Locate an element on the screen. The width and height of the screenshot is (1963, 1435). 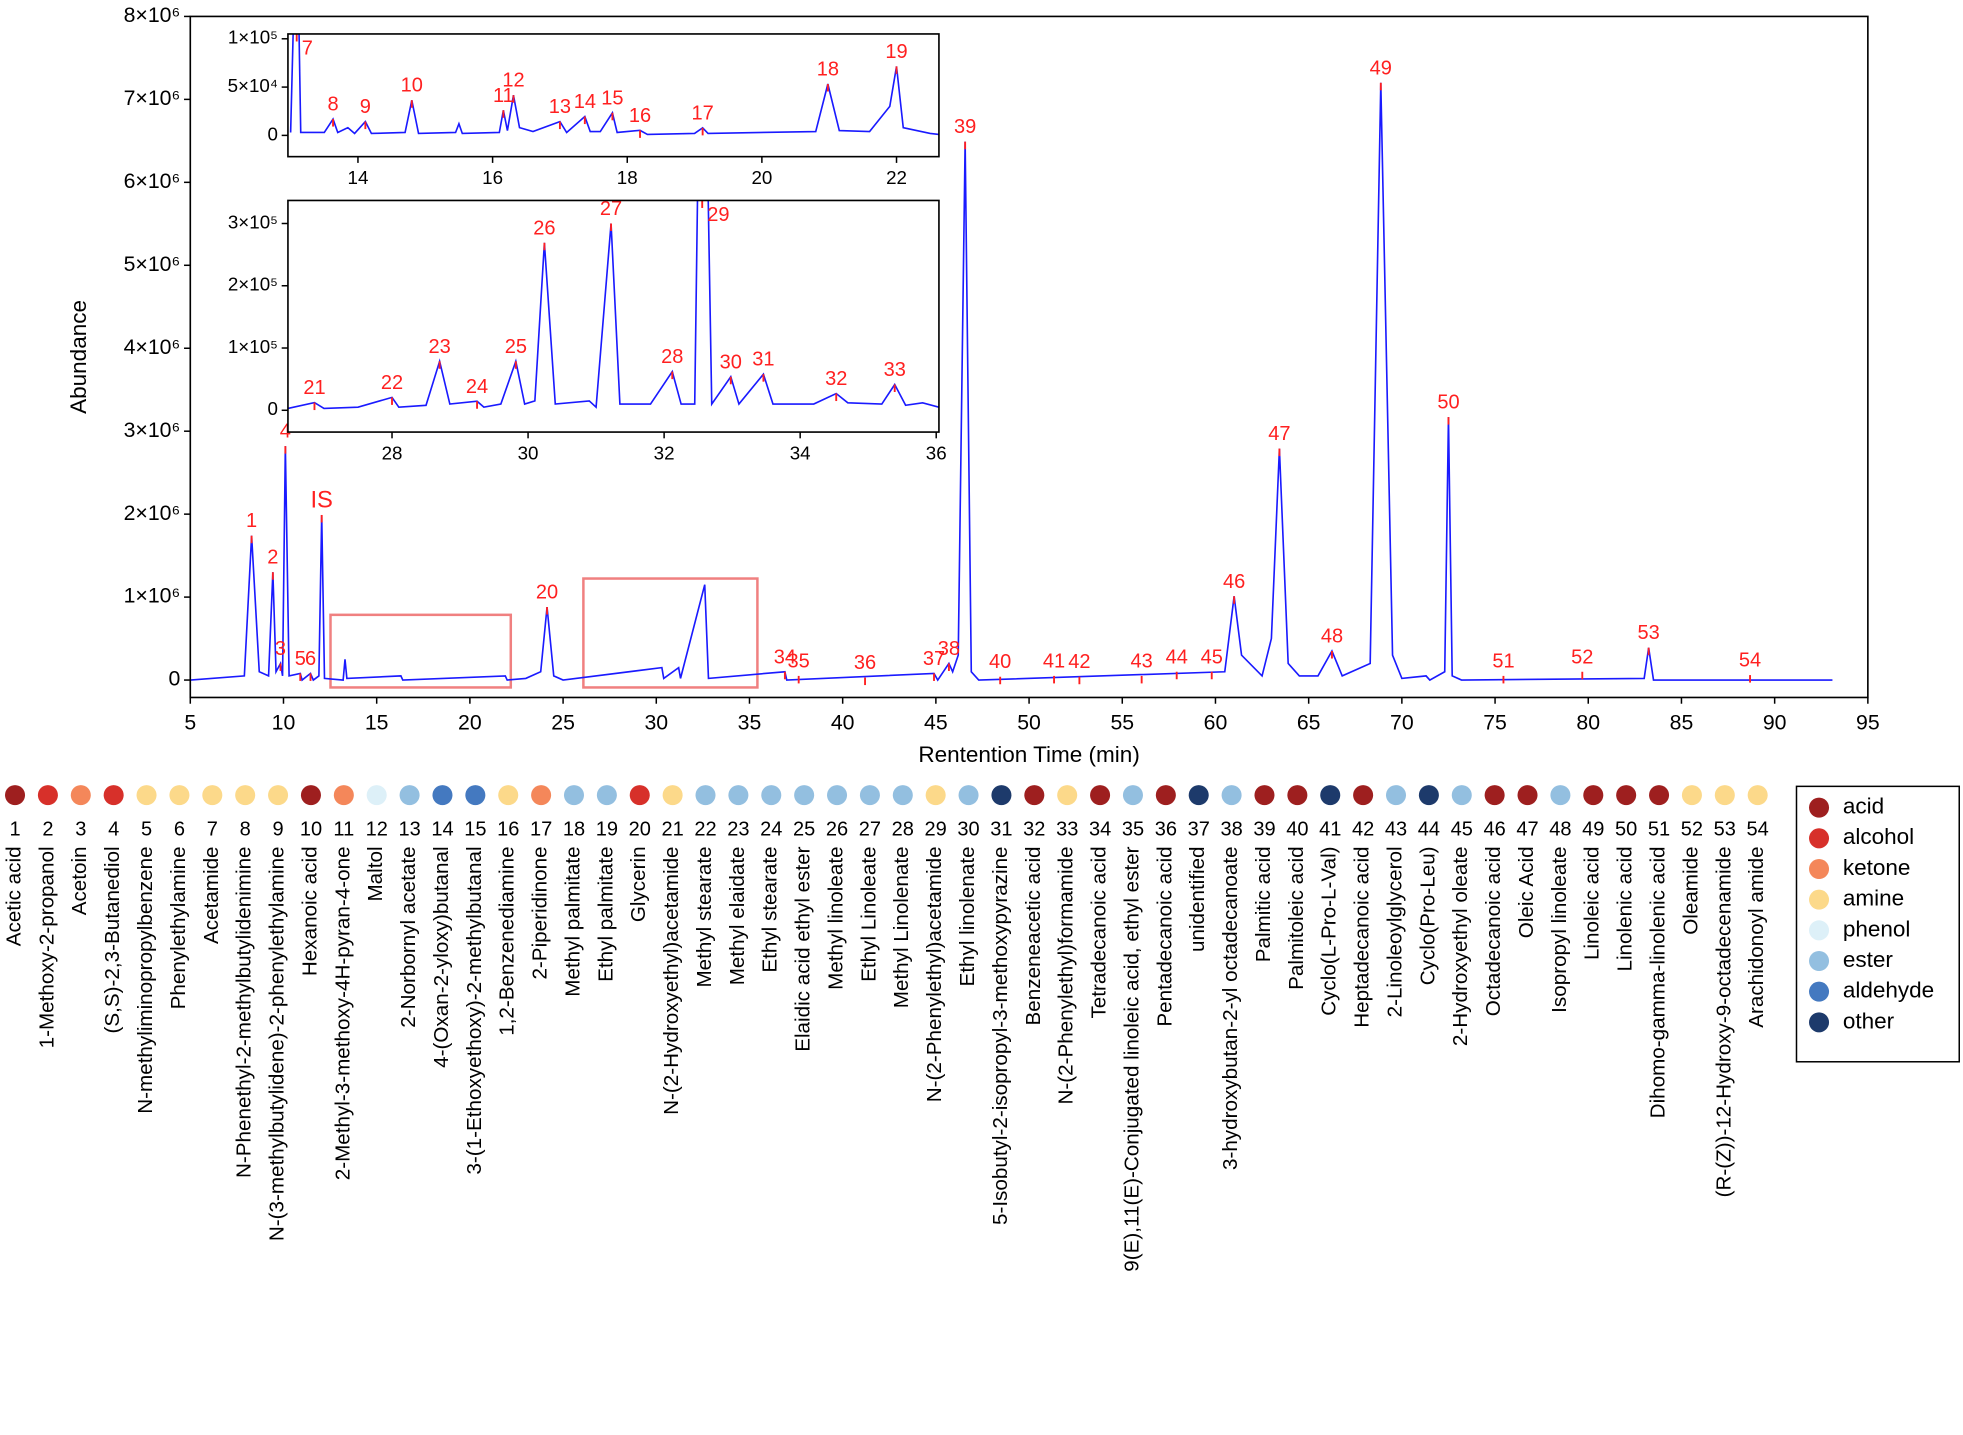
peak-label: 38 is located at coordinates (949, 649).